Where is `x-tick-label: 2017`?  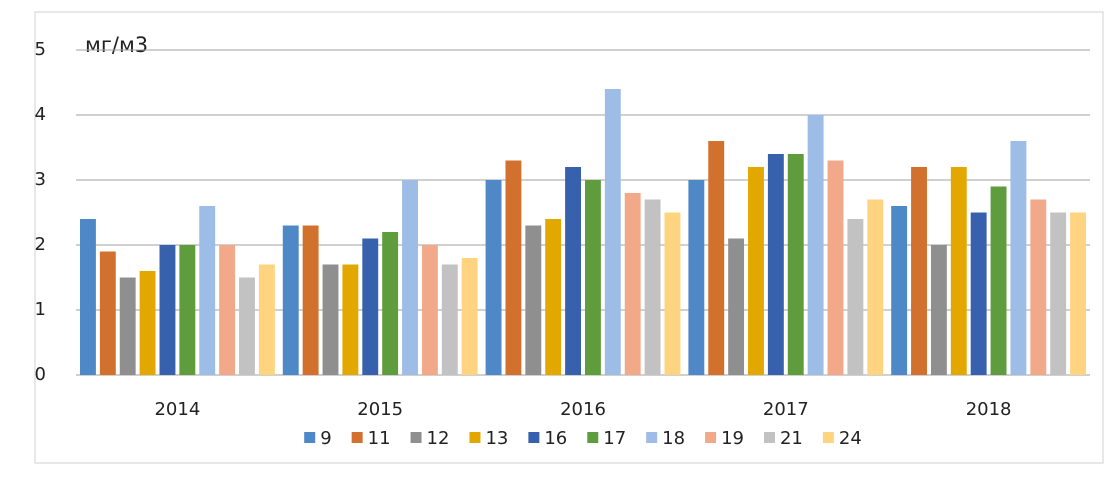 x-tick-label: 2017 is located at coordinates (786, 409).